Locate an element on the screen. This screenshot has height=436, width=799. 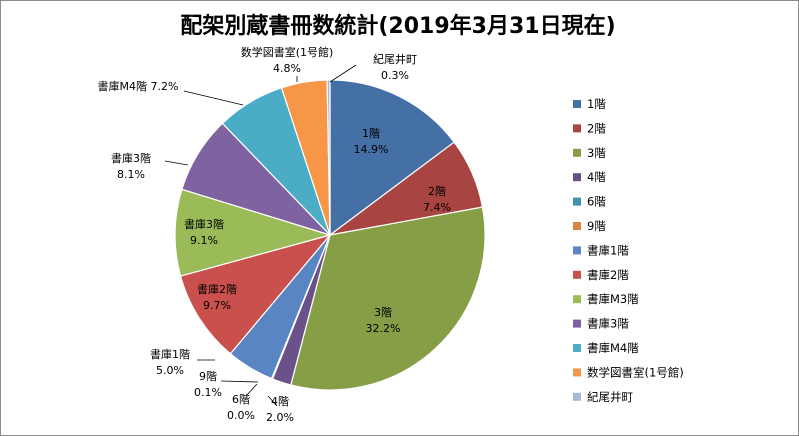
data-label-value: 9.7% is located at coordinates (217, 305).